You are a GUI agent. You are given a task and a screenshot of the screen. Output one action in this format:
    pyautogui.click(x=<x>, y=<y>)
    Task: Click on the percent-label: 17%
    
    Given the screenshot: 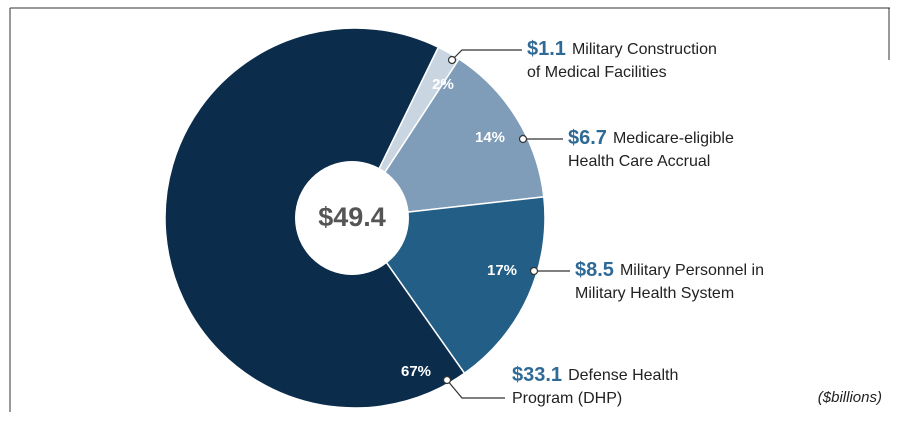 What is the action you would take?
    pyautogui.click(x=502, y=270)
    